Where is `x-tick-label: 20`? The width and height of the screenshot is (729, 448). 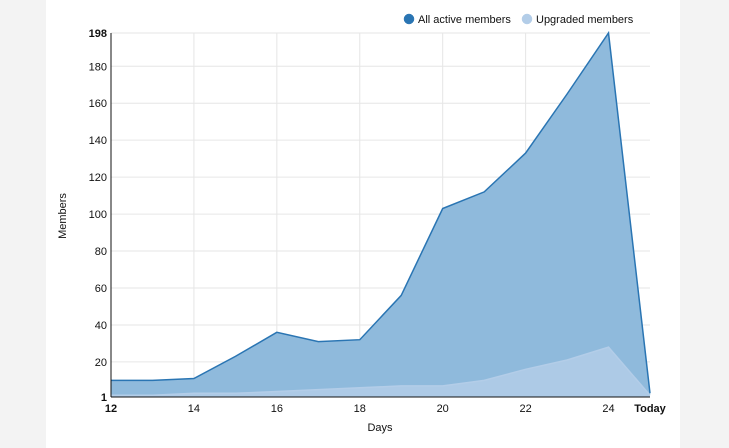 x-tick-label: 20 is located at coordinates (443, 409).